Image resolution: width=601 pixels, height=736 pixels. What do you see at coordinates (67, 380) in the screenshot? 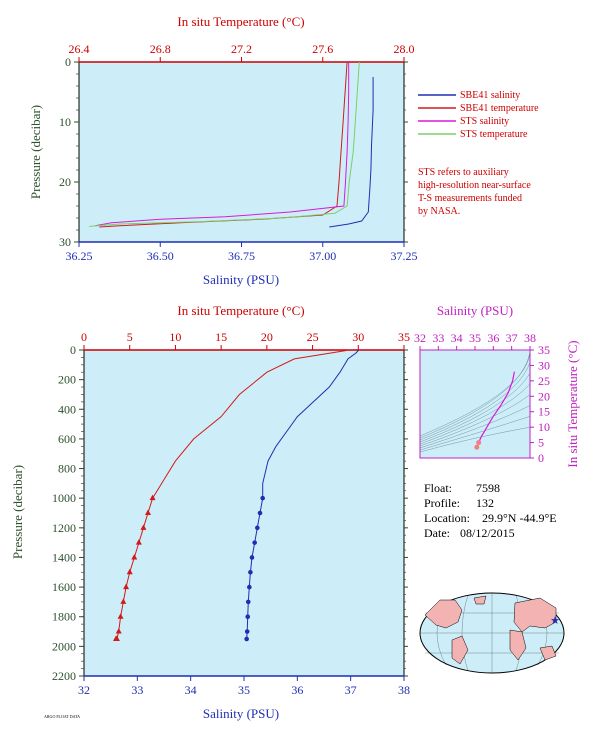
I see `y-tick-label: 200` at bounding box center [67, 380].